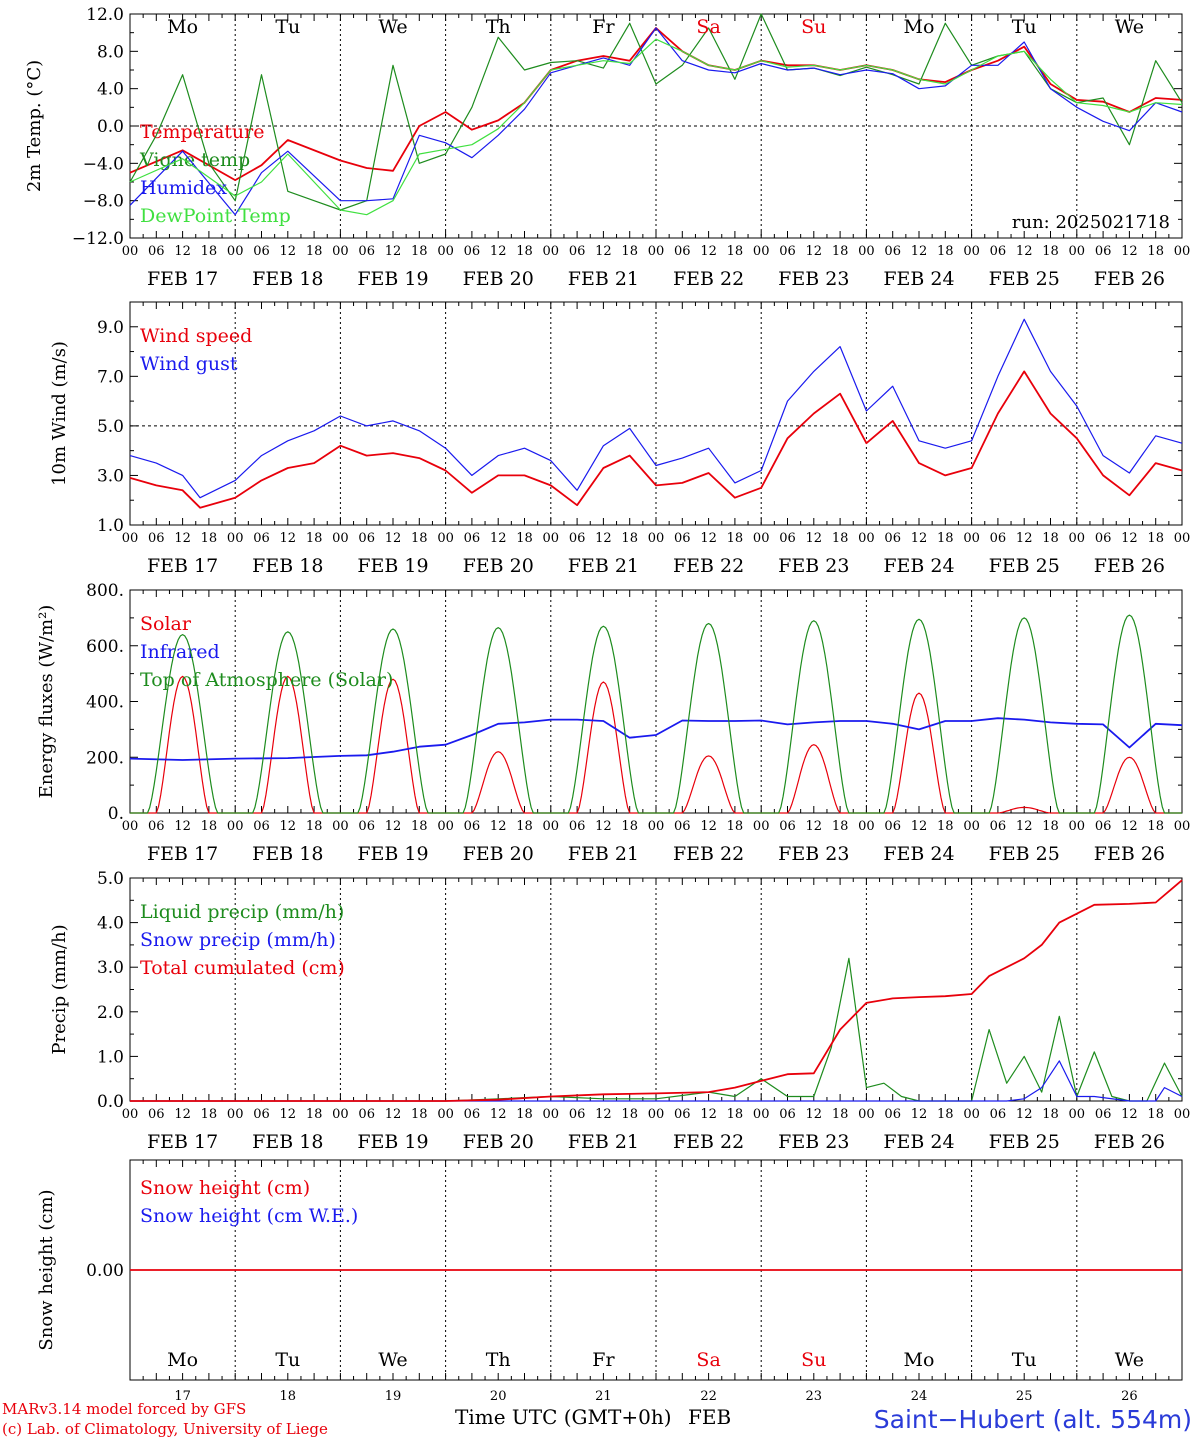 This screenshot has height=1440, width=1194. Describe the element at coordinates (814, 1396) in the screenshot. I see `day-number-label: 23` at that location.